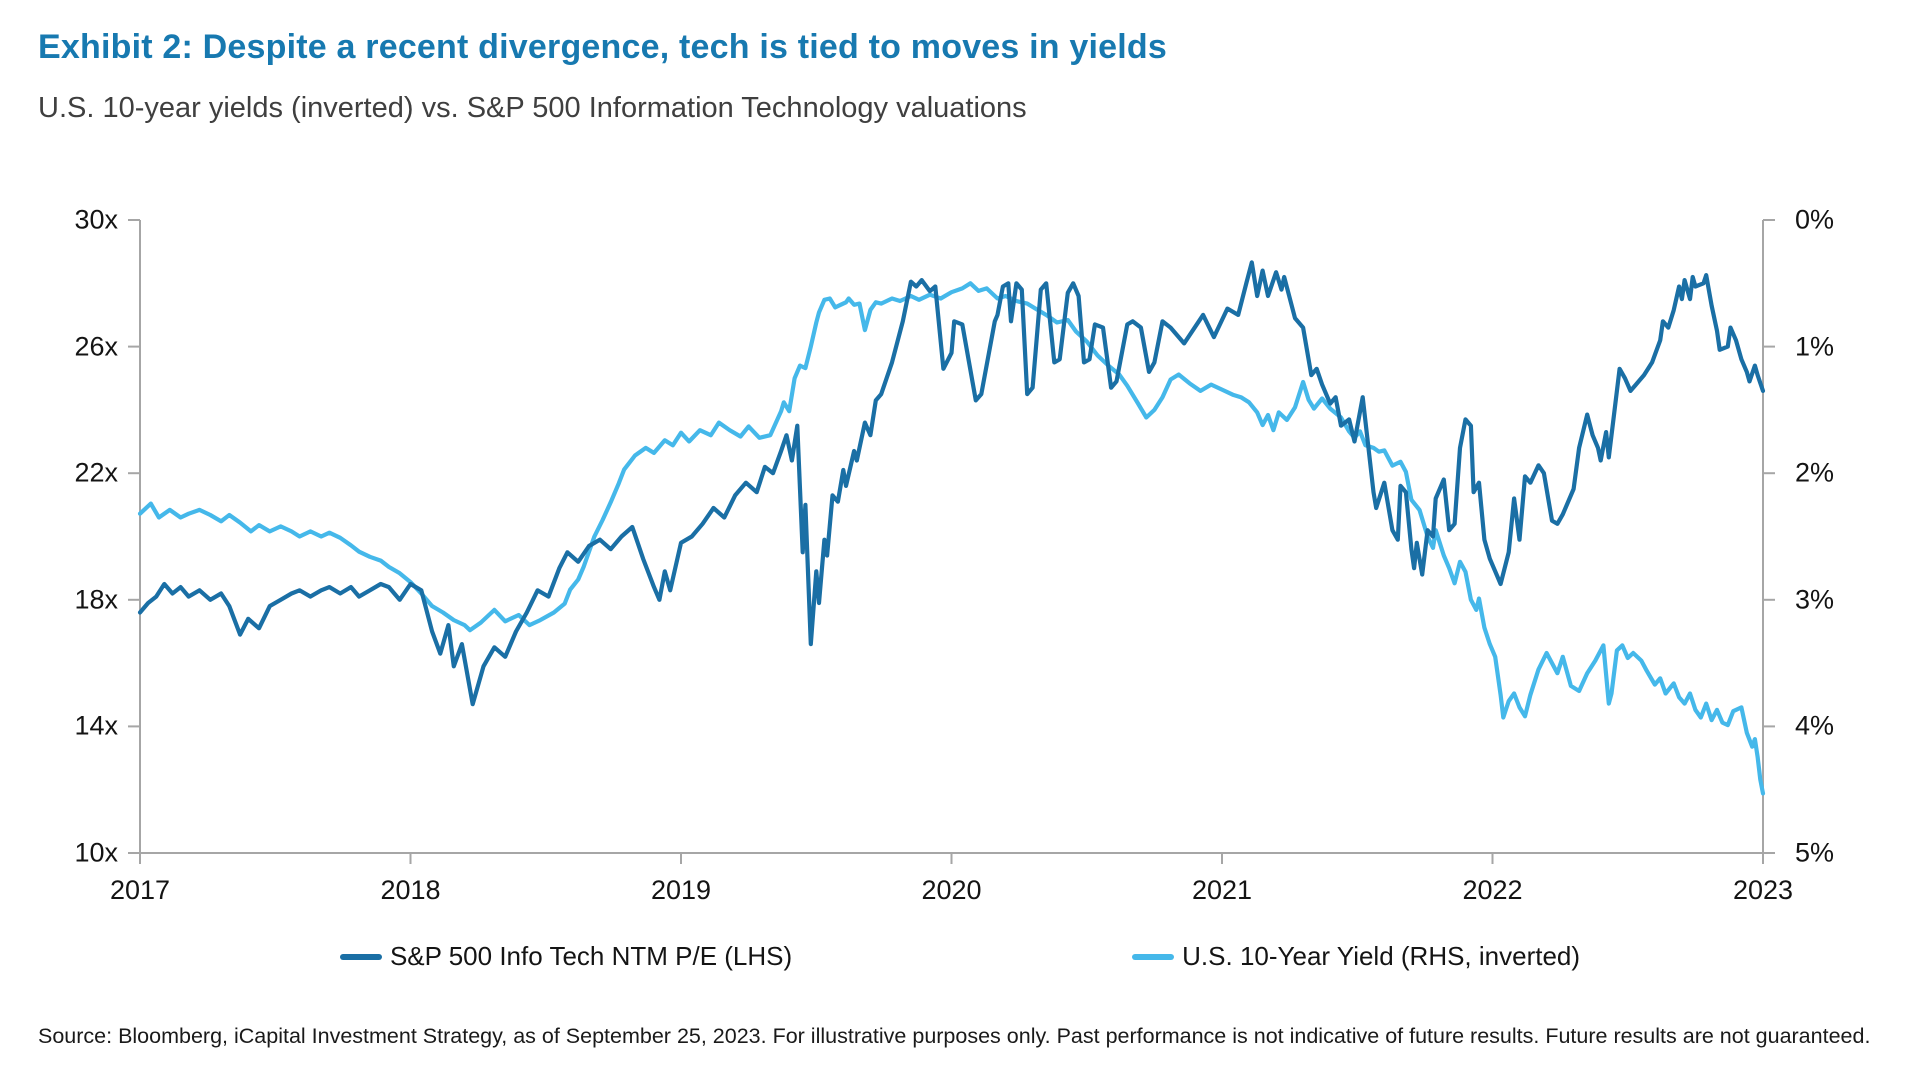 The height and width of the screenshot is (1080, 1920). What do you see at coordinates (681, 890) in the screenshot?
I see `x-axis-tick-label: 2019` at bounding box center [681, 890].